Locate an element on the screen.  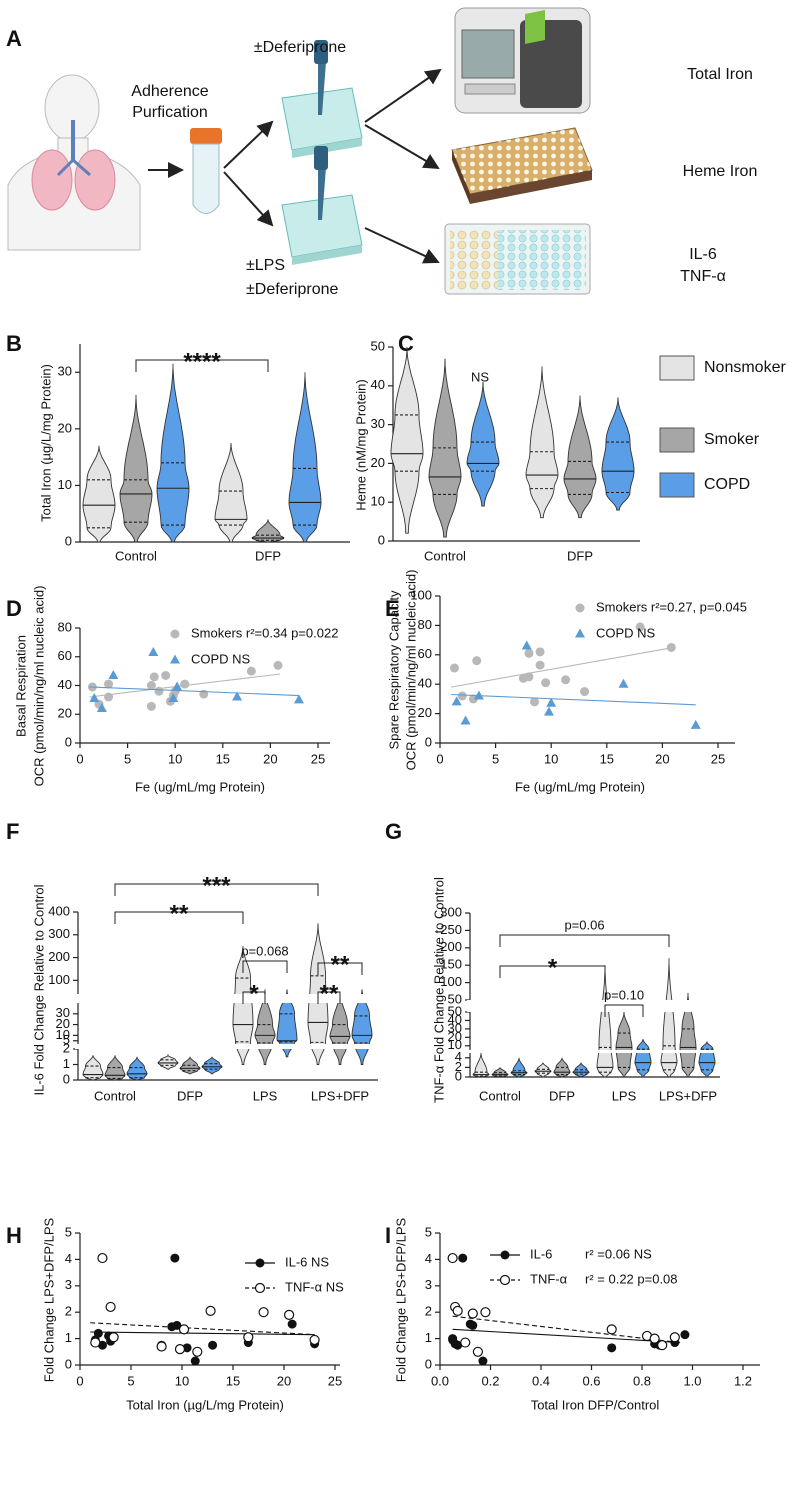
y-tick-label: 50 is located at coordinates (455, 998).